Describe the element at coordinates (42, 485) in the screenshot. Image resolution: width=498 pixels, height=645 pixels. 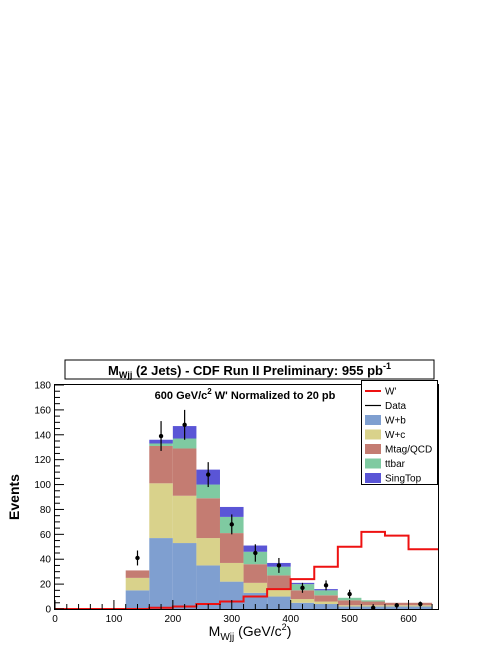
I see `y-tick-label-100: 100` at that location.